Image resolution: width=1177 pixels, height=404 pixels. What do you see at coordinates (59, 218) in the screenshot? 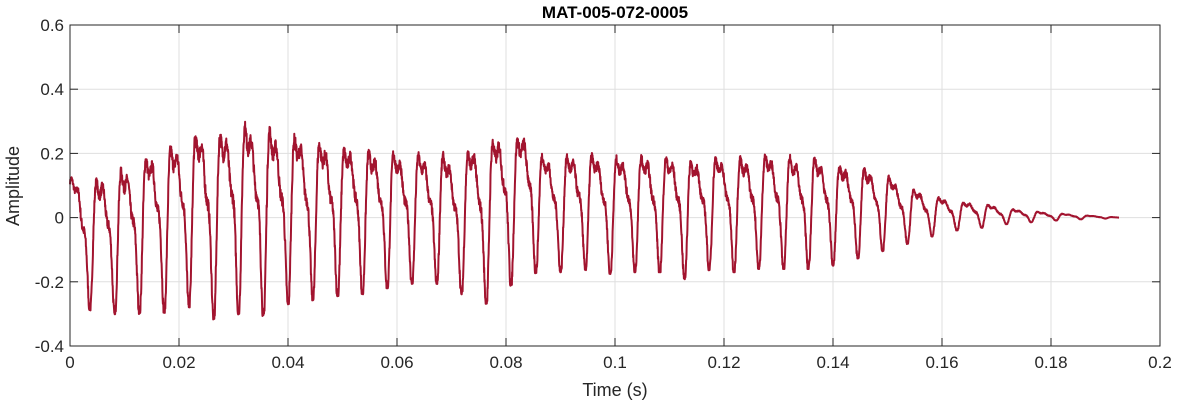
I see `y-tick-label: 0` at bounding box center [59, 218].